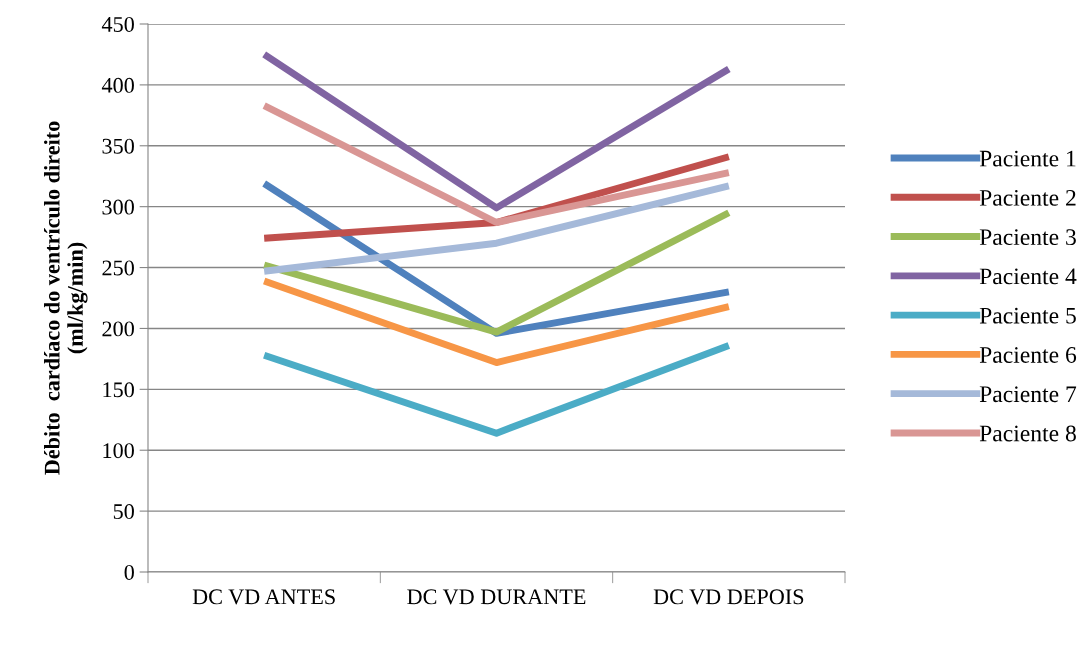  Describe the element at coordinates (1027, 197) in the screenshot. I see `legend-label: Paciente 2` at that location.